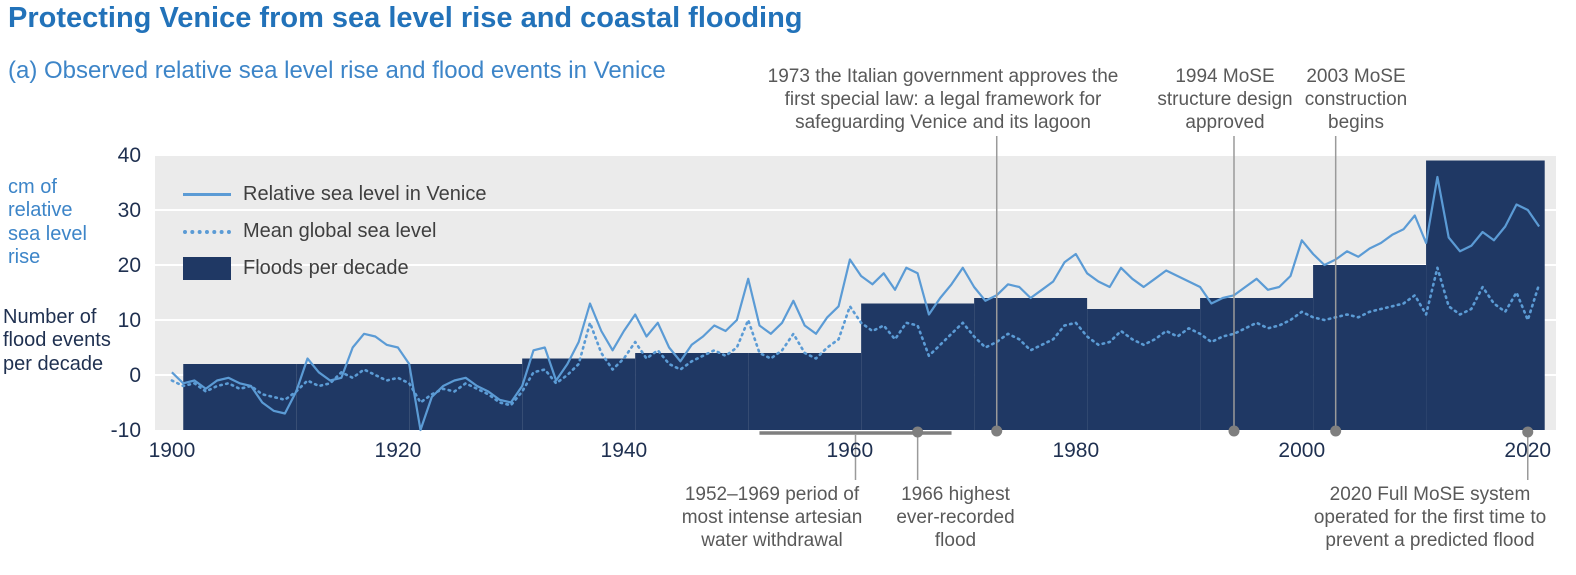  I want to click on legend-item-global-sea-level: Mean global sea level, so click(334, 231).